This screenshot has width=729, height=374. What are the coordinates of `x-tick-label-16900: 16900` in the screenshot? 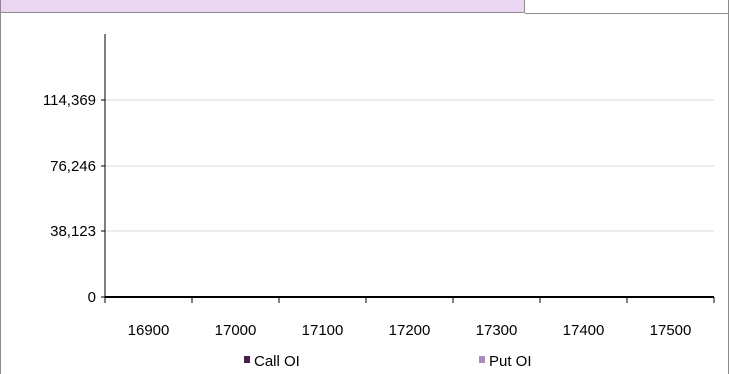 It's located at (149, 330).